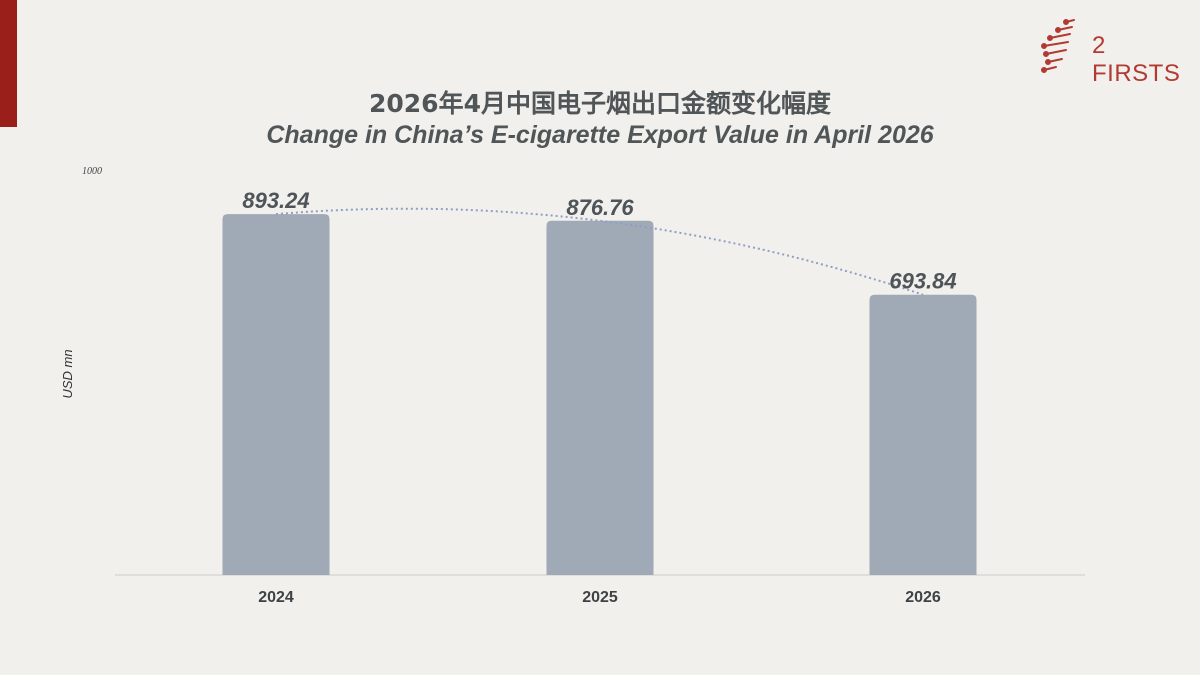 The image size is (1200, 675). I want to click on data-label-2026: 693.84, so click(922, 281).